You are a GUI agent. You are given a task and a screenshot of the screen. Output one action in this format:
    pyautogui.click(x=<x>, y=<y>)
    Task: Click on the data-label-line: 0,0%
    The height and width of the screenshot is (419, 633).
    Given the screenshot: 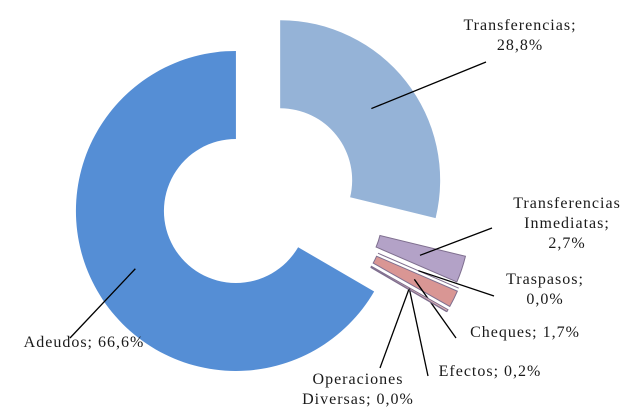 What is the action you would take?
    pyautogui.click(x=544, y=299)
    